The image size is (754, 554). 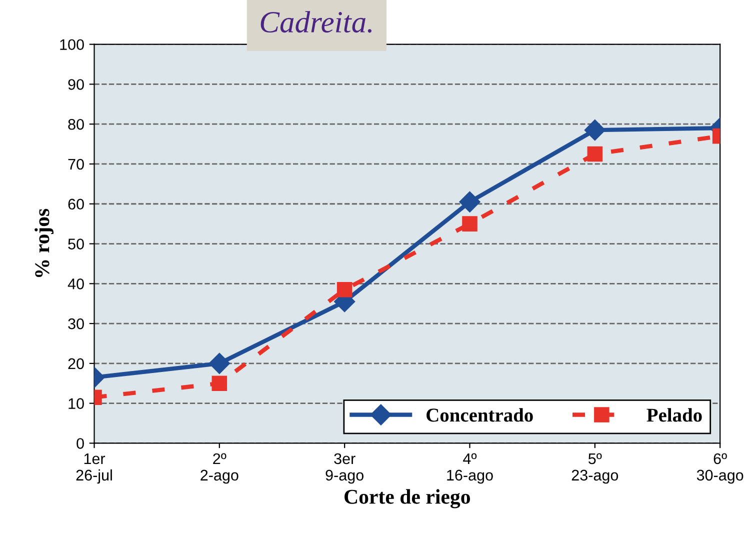 What do you see at coordinates (316, 22) in the screenshot?
I see `text: Cadreita.` at bounding box center [316, 22].